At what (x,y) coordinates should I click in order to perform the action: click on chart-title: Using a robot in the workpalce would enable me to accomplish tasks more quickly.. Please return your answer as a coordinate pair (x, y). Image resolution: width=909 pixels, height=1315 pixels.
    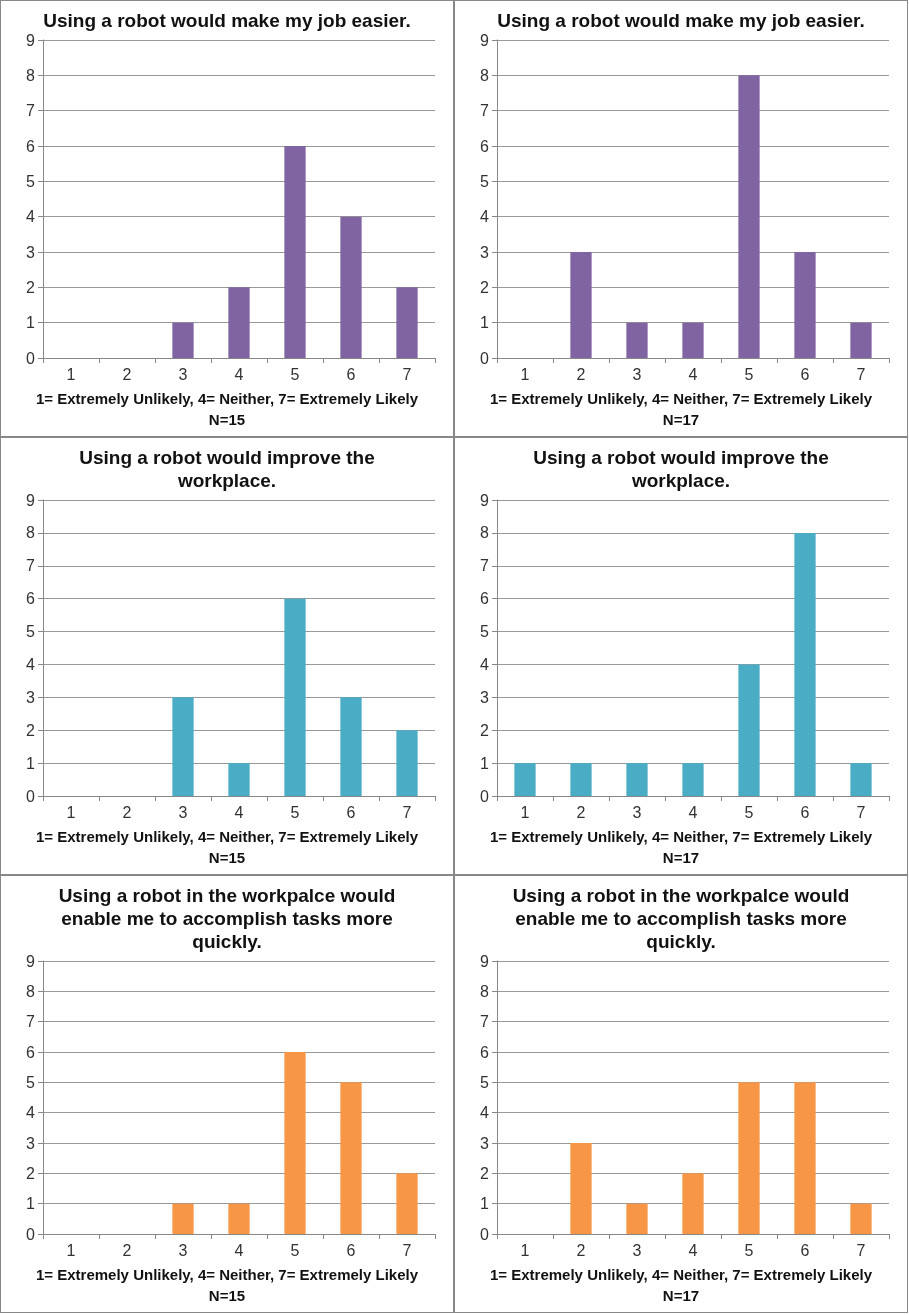
    Looking at the image, I should click on (227, 918).